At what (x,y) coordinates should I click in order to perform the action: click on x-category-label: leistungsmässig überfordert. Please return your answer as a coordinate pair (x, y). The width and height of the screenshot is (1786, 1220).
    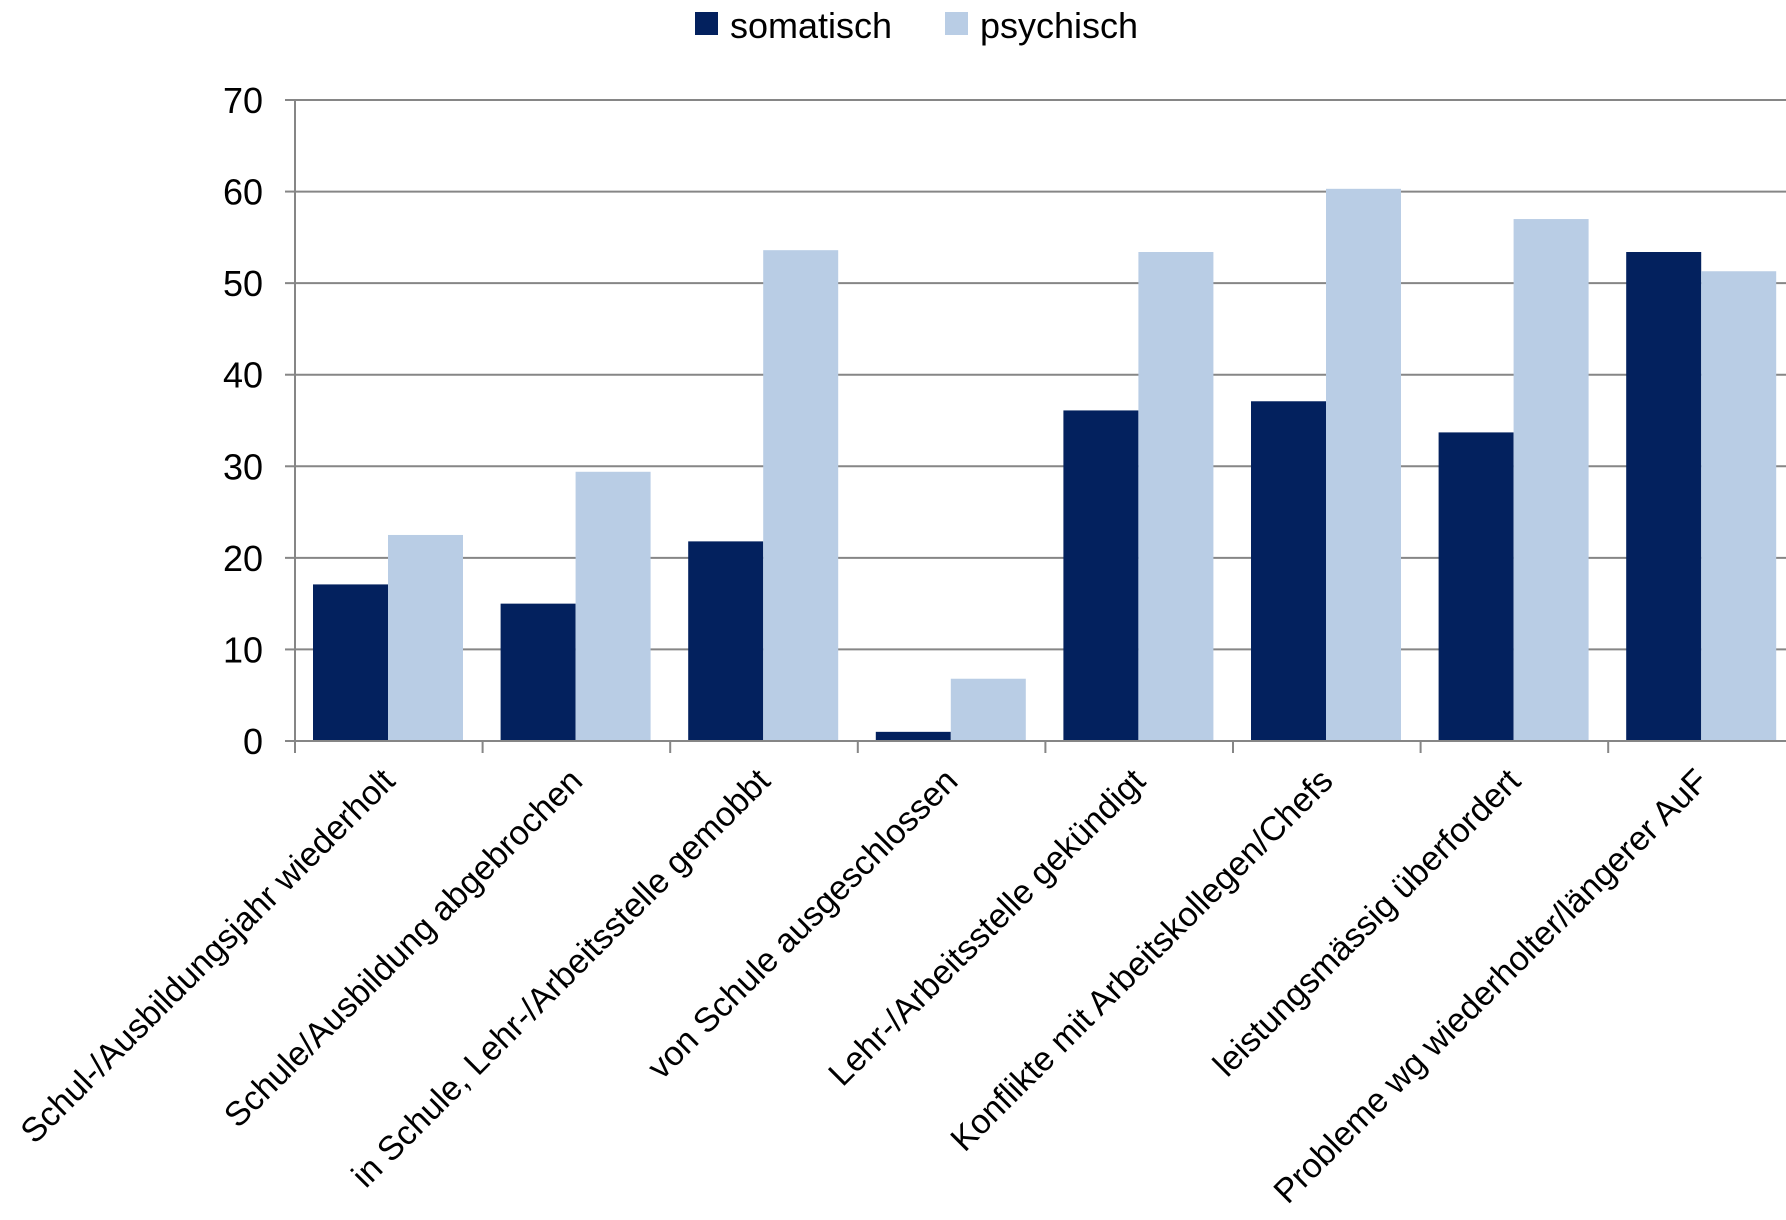
    Looking at the image, I should click on (1367, 922).